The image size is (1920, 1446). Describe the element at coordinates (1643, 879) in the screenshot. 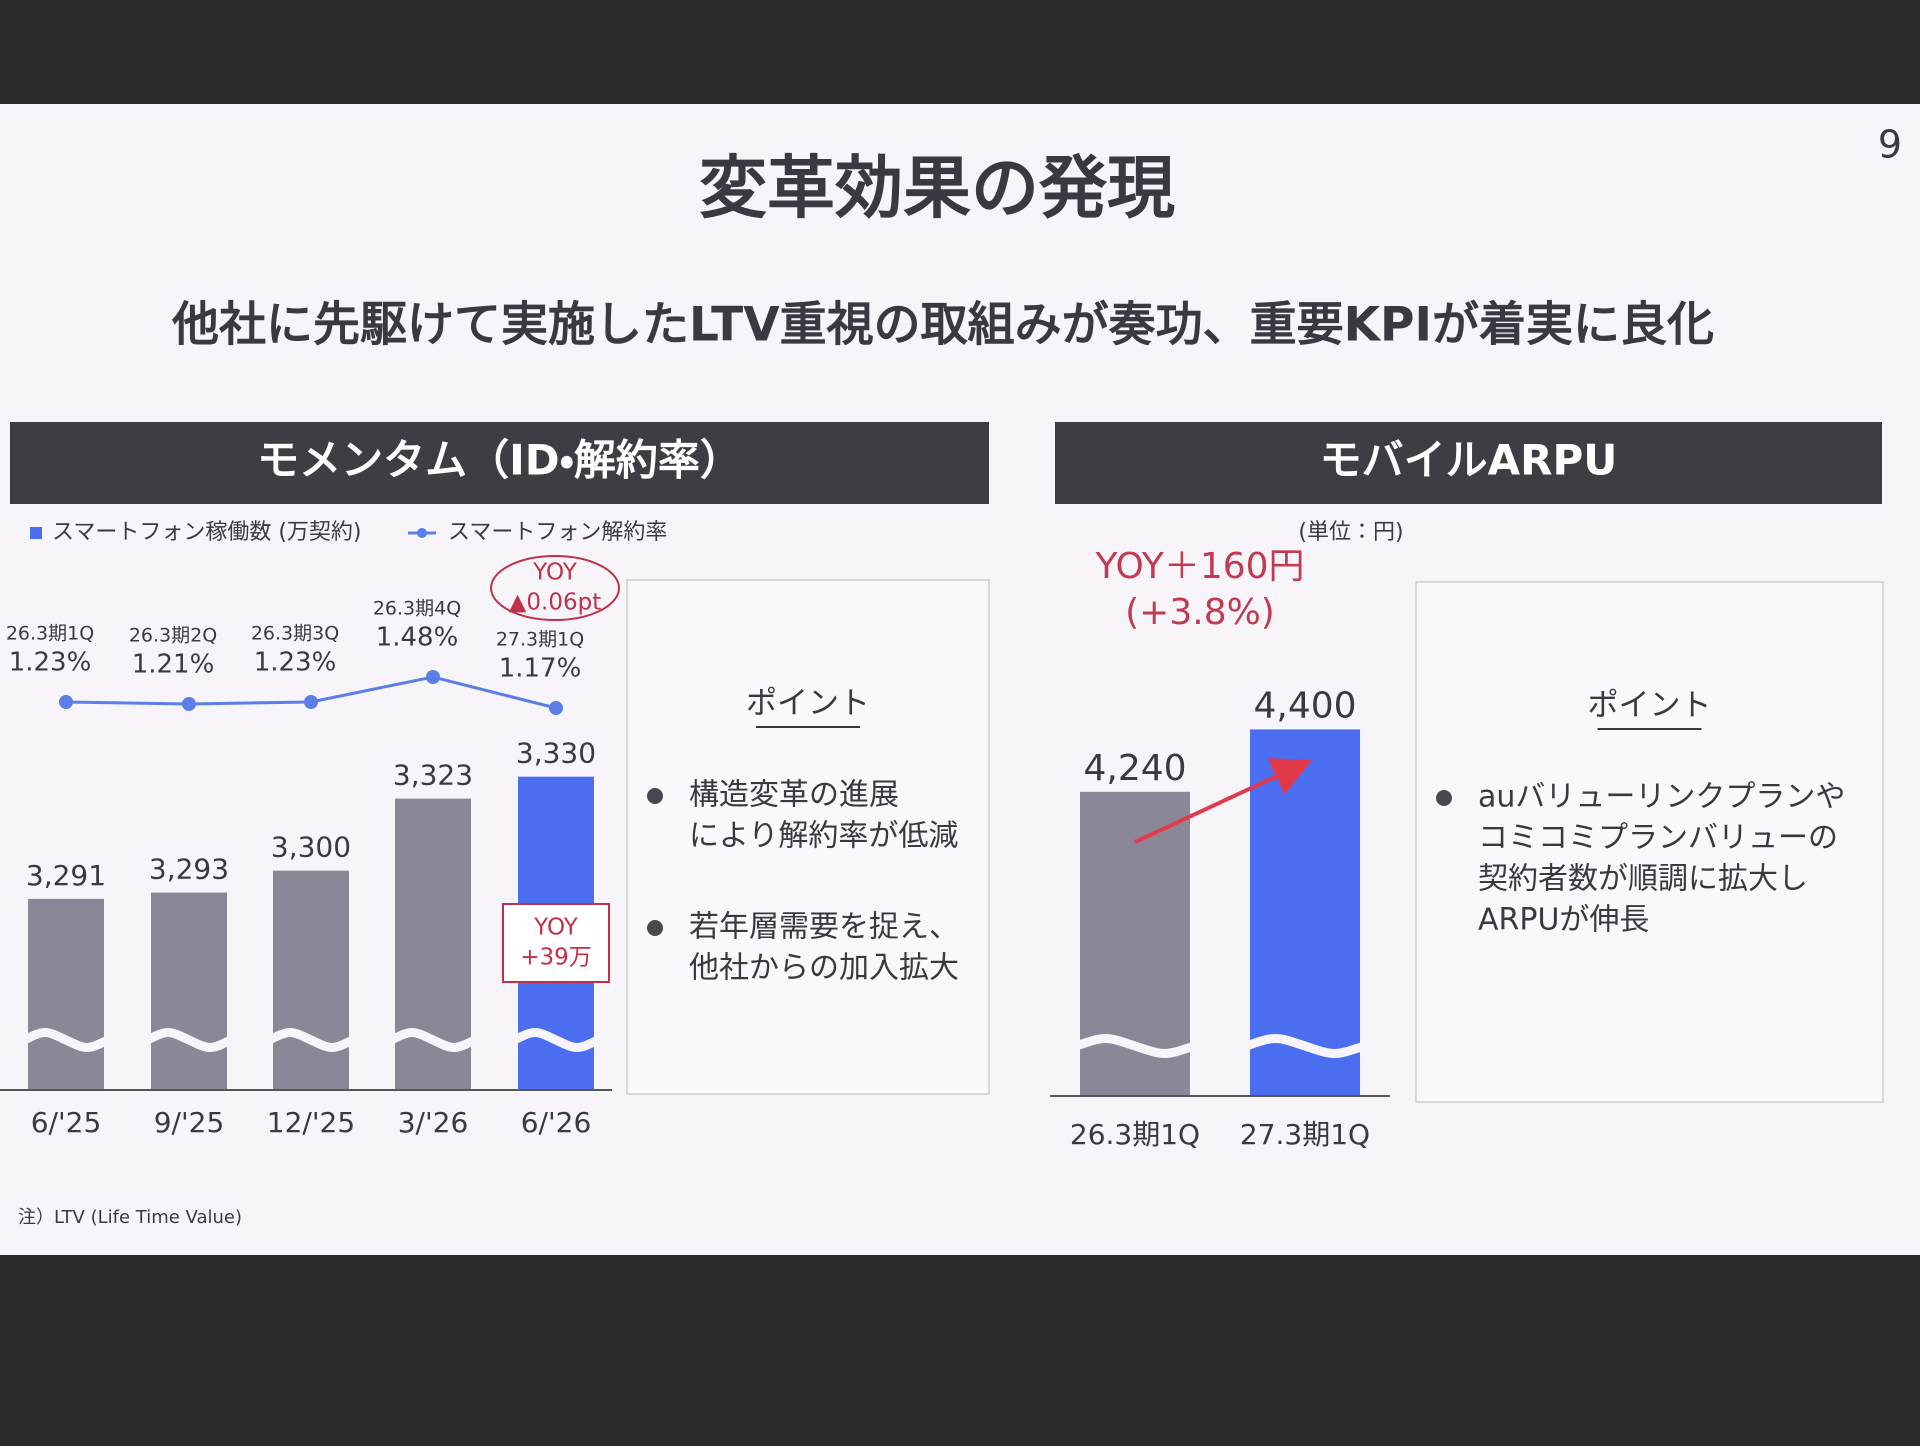

I see `bullet-text: 契約者数が順調に拡大し` at that location.